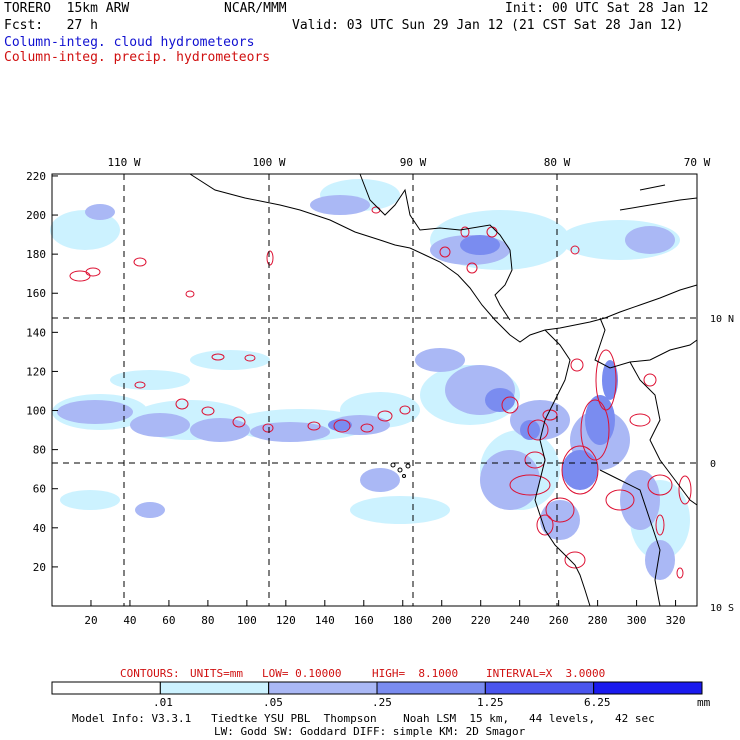 The height and width of the screenshot is (740, 740). Describe the element at coordinates (137, 57) in the screenshot. I see `field-label-precip: Column-integ. precip. hydrometeors` at that location.